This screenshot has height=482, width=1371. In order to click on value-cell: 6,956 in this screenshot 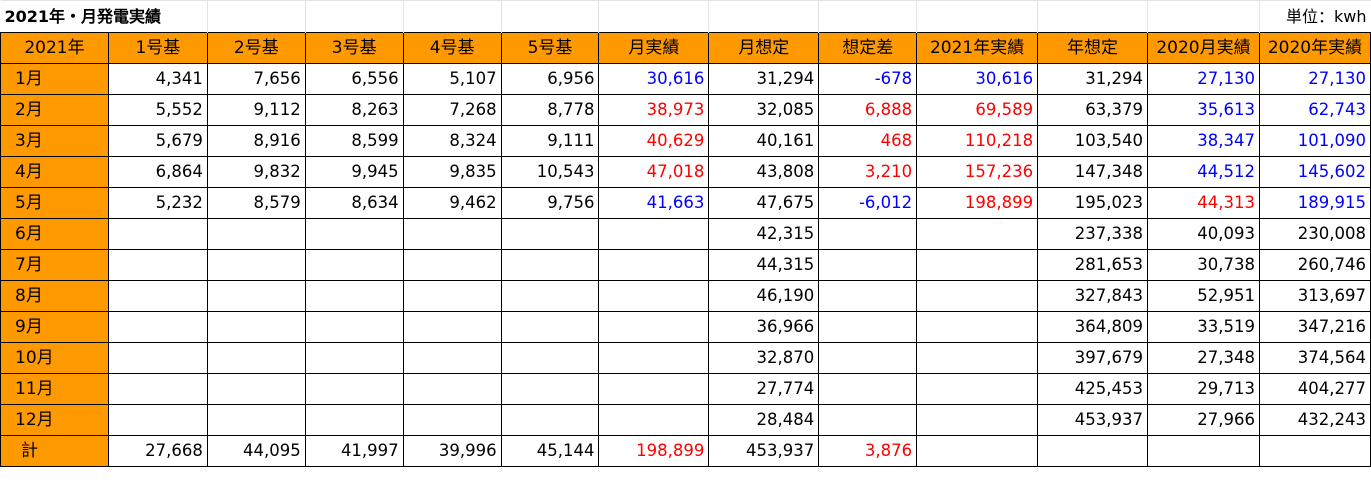, I will do `click(550, 79)`.